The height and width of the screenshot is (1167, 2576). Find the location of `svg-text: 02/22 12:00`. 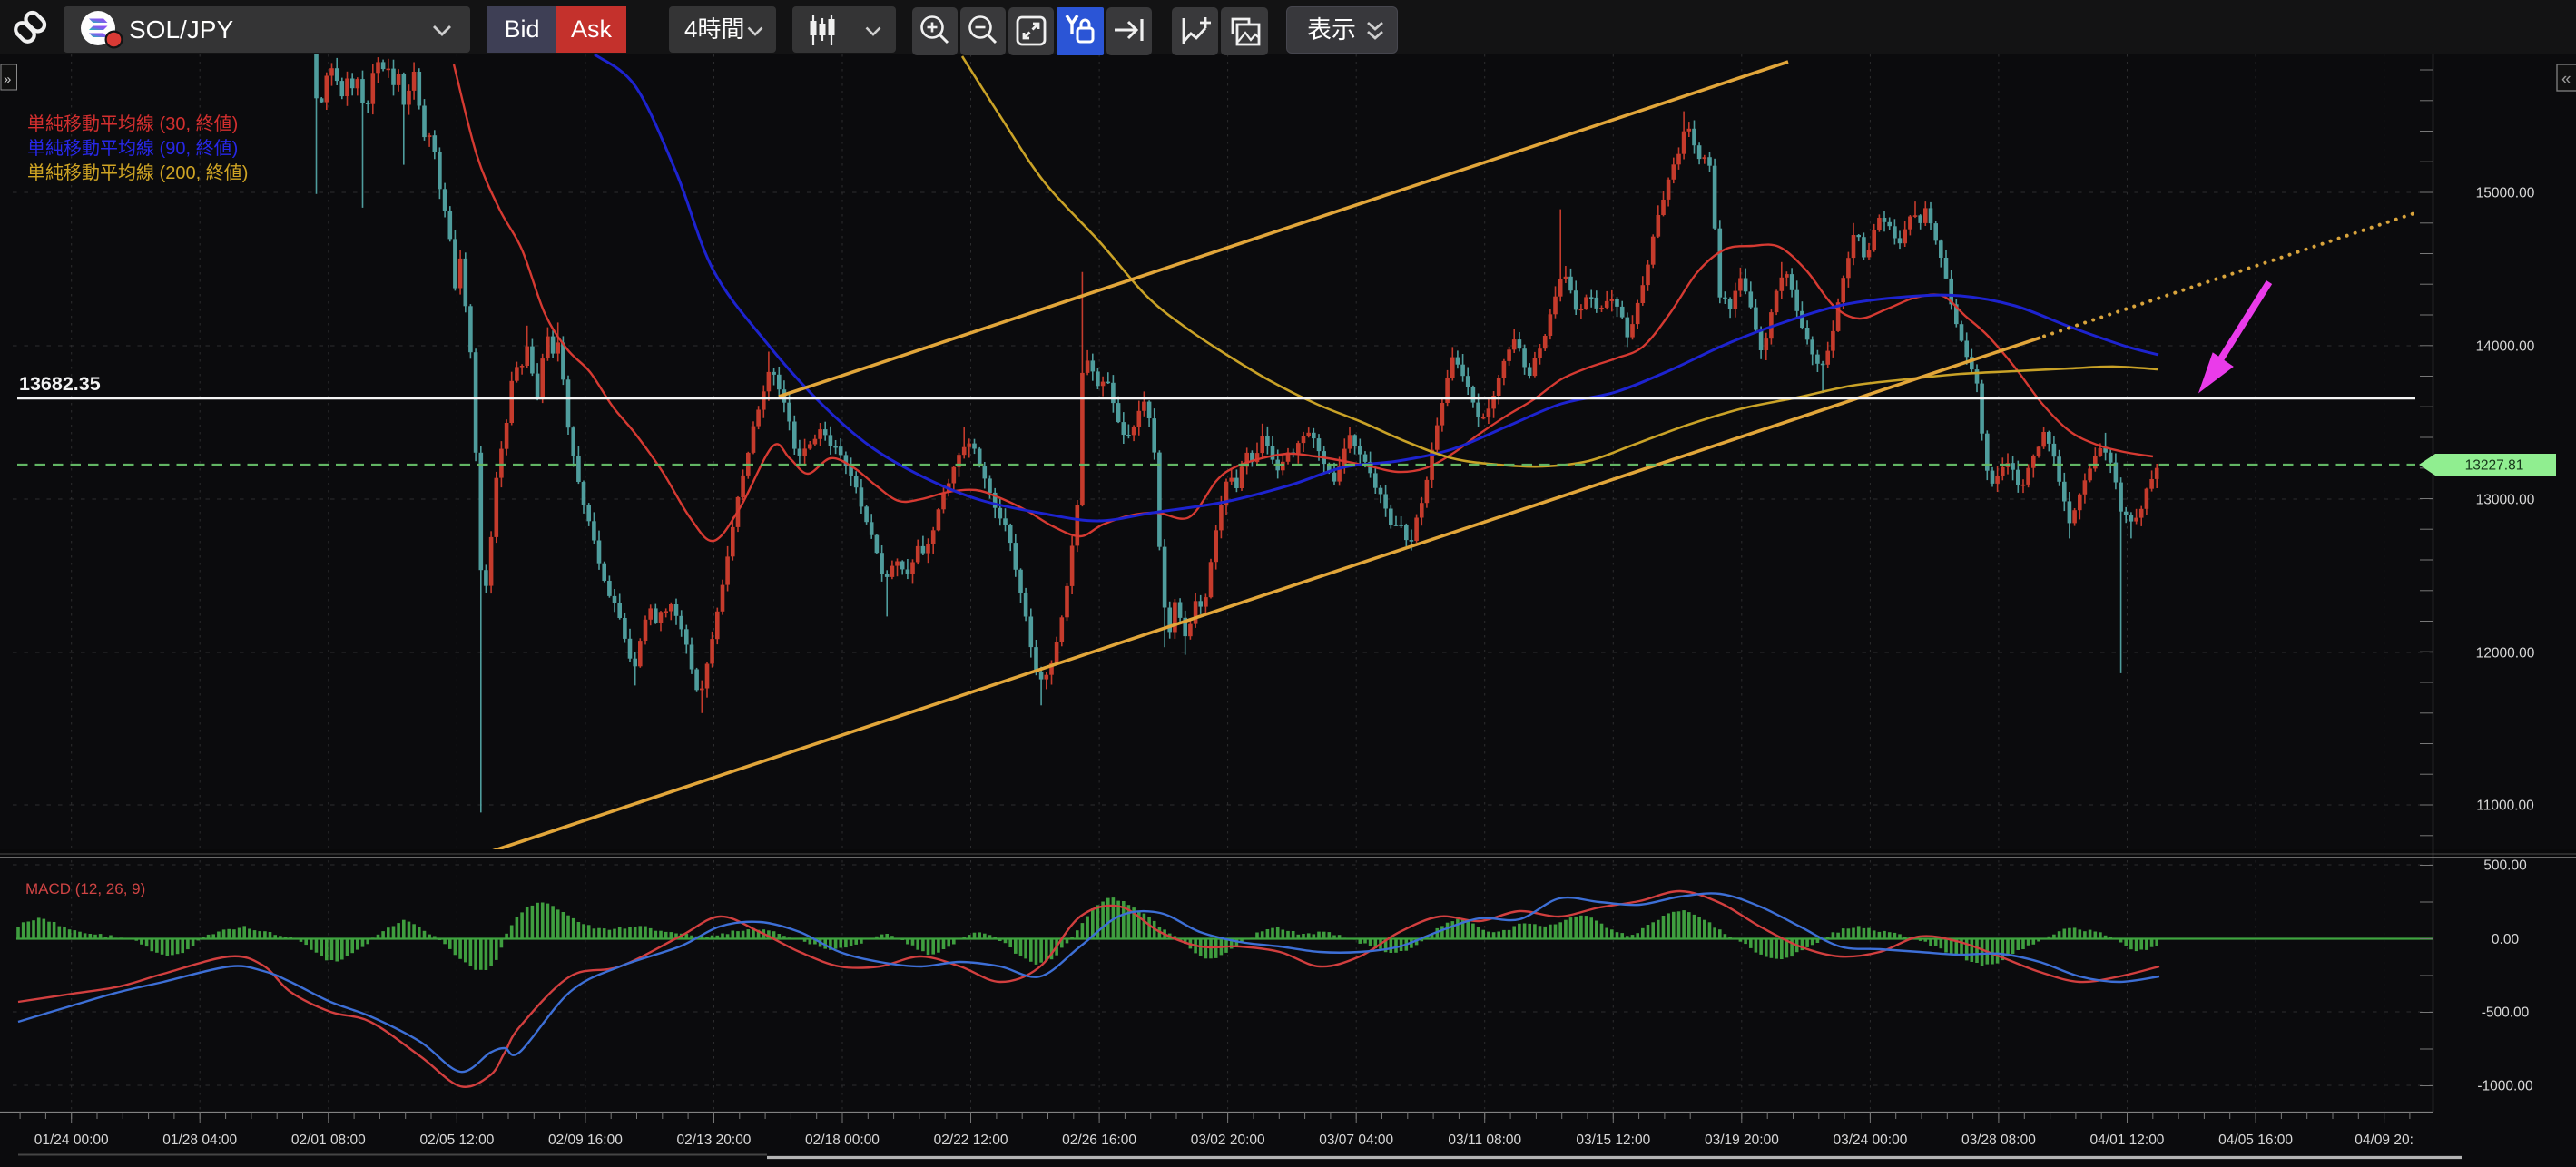

svg-text: 02/22 12:00 is located at coordinates (971, 1140).